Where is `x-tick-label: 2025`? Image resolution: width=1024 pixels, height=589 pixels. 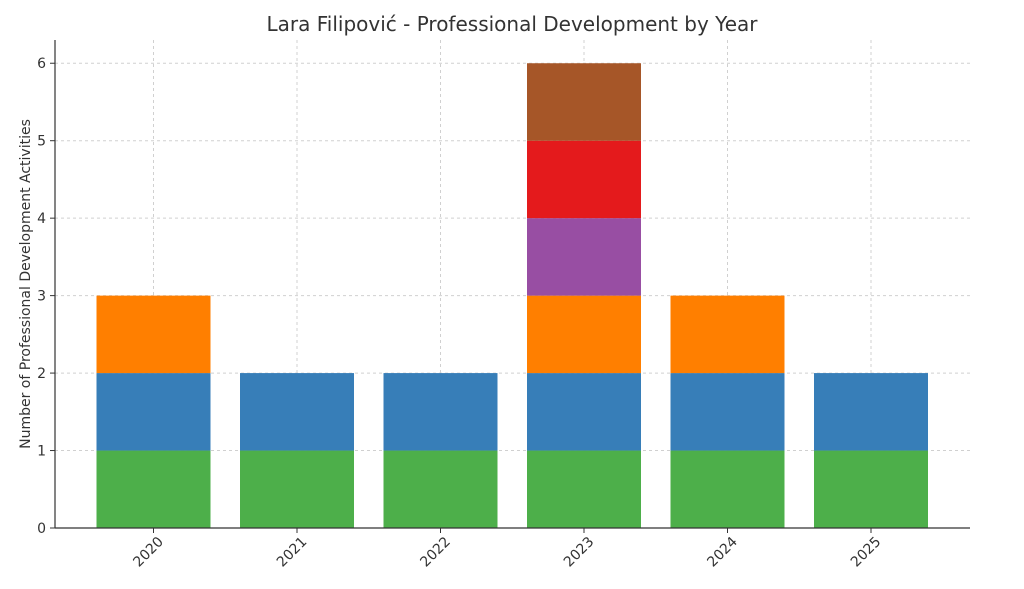 x-tick-label: 2025 is located at coordinates (866, 552).